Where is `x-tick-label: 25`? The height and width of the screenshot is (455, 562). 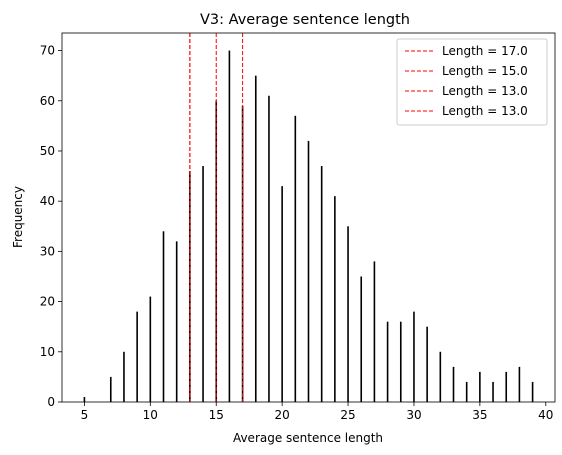
x-tick-label: 25 is located at coordinates (347, 415).